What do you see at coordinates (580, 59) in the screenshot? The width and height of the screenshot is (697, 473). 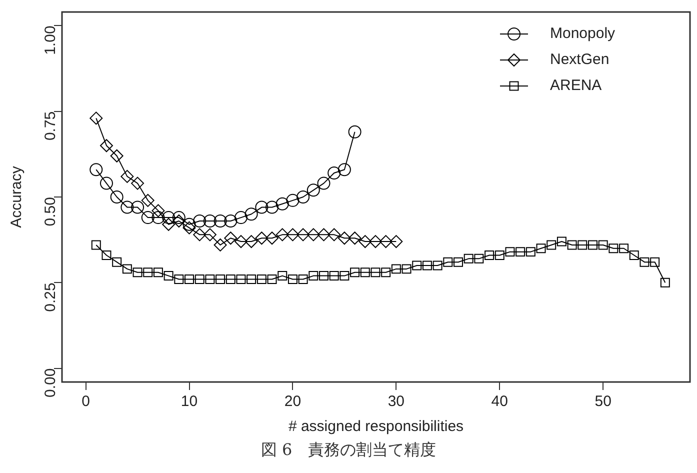 I see `legend-label: NextGen` at bounding box center [580, 59].